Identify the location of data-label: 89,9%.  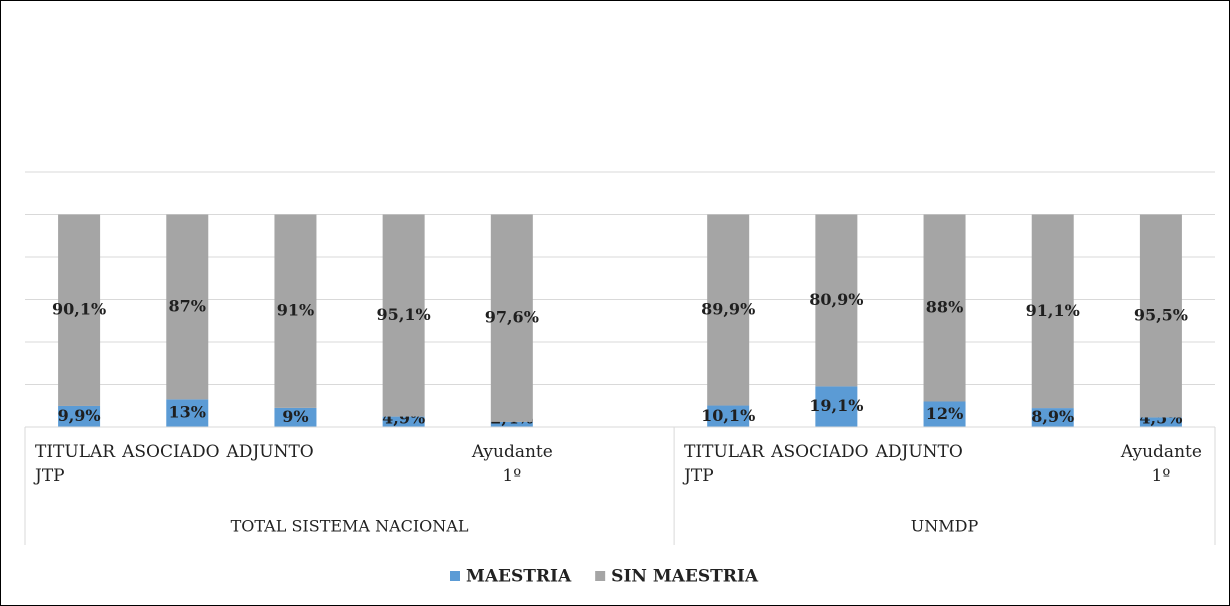
(728, 309).